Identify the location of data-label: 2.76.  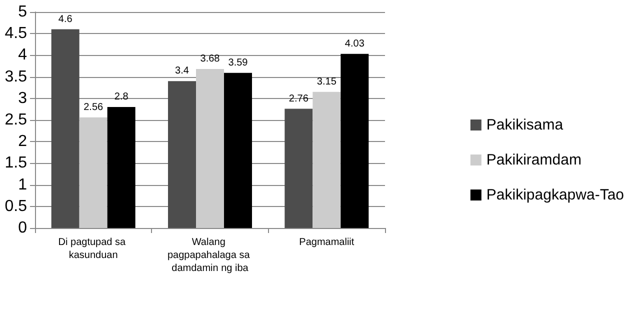
(298, 98).